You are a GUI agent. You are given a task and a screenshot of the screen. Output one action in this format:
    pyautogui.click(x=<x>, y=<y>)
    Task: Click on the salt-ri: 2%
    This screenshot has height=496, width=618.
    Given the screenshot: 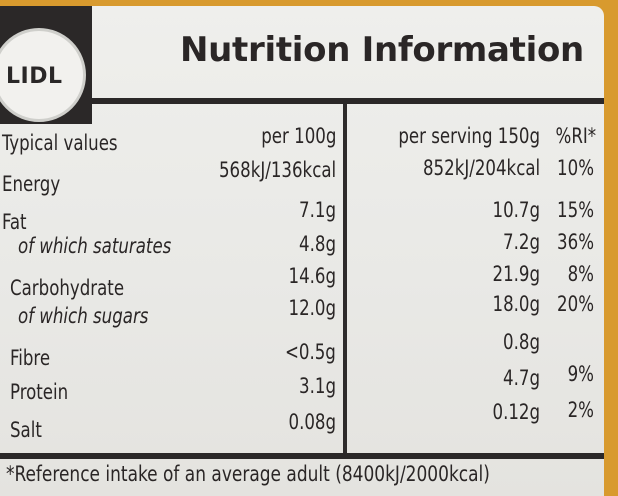 What is the action you would take?
    pyautogui.click(x=580, y=410)
    